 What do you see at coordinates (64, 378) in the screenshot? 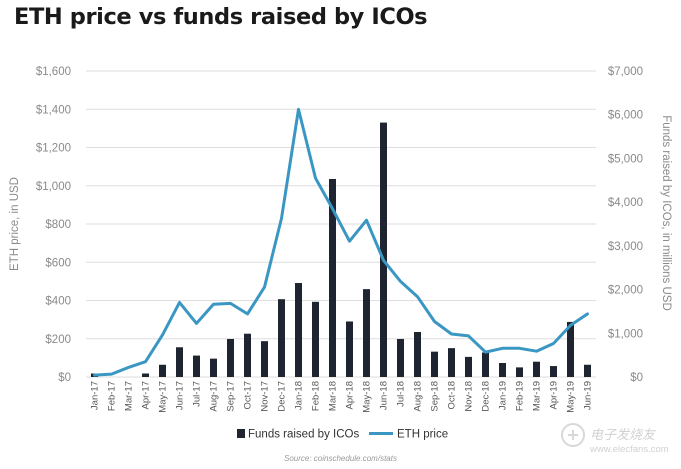
I see `left-tick-label: $0` at bounding box center [64, 378].